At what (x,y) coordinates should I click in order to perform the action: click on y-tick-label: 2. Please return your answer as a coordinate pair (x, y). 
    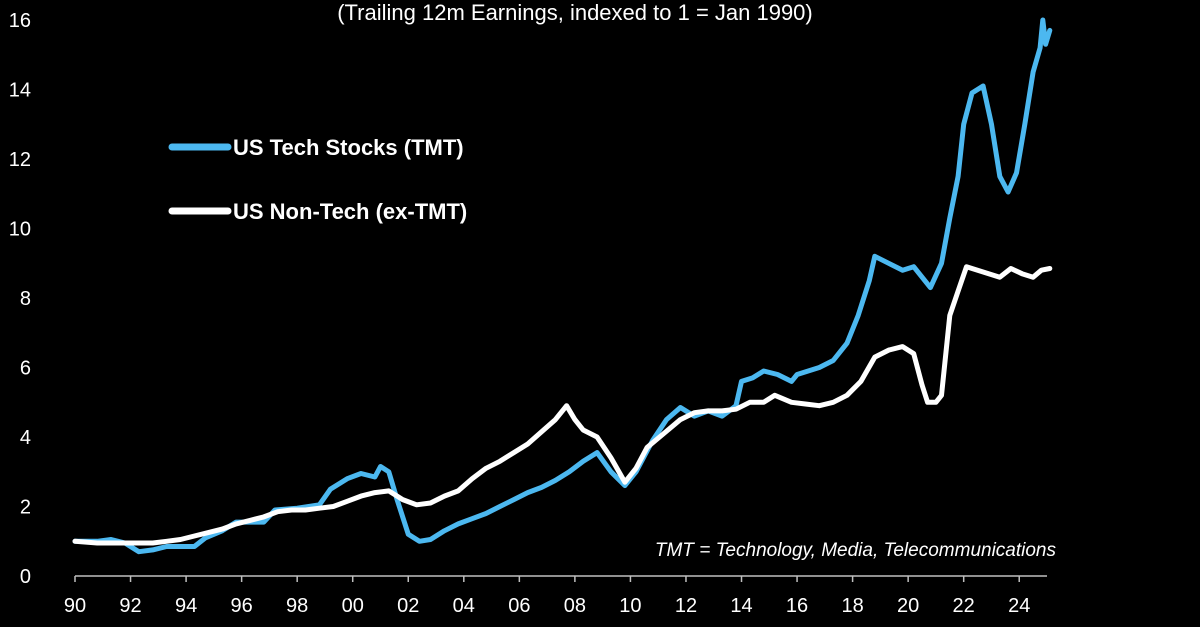
    Looking at the image, I should click on (25, 508).